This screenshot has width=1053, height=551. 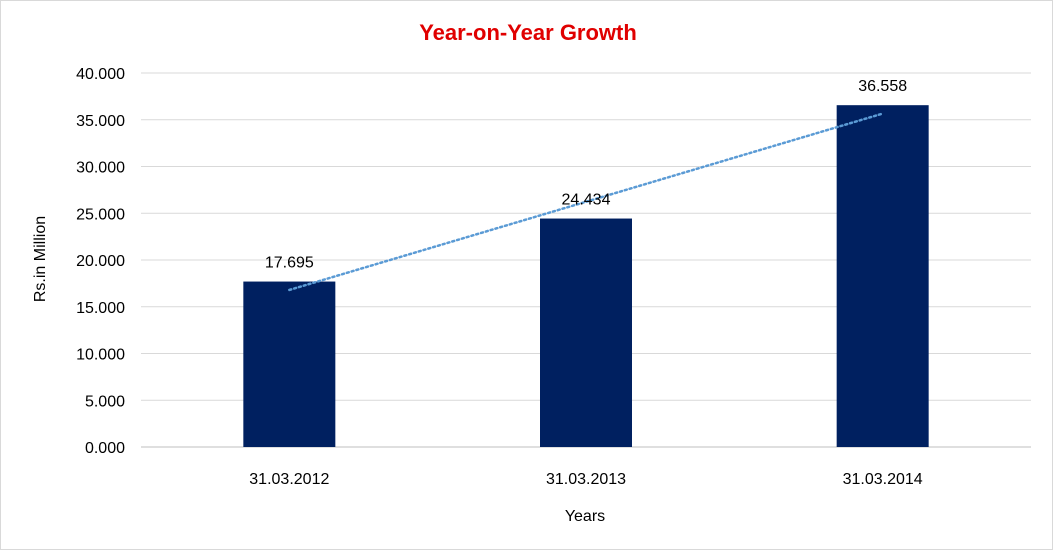 What do you see at coordinates (100, 121) in the screenshot?
I see `y-tick-label: 35.000` at bounding box center [100, 121].